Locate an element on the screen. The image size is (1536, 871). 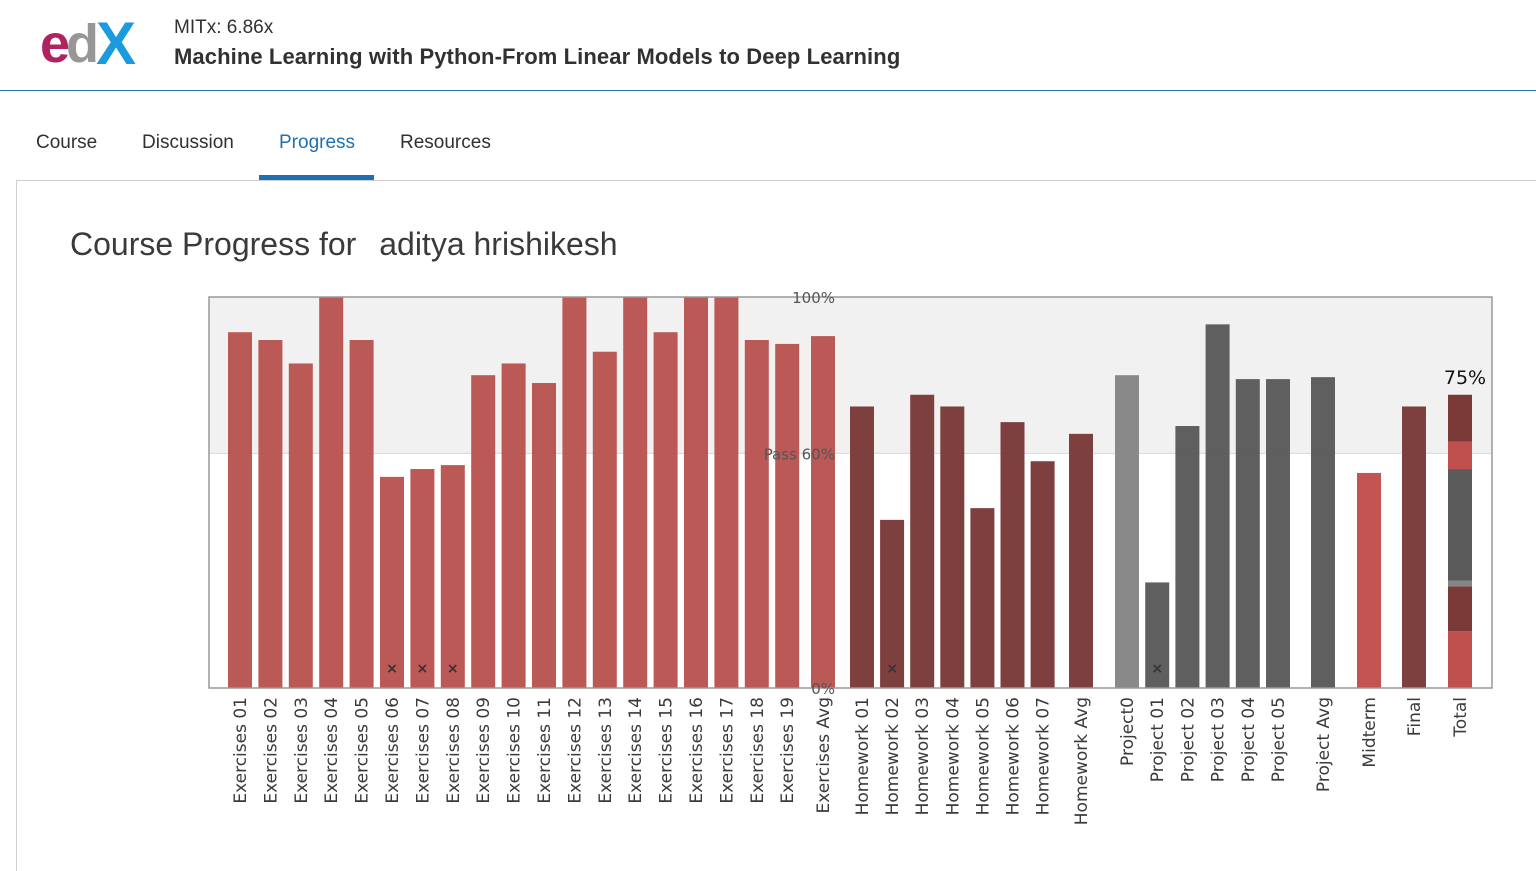
category-label: Project Avg is located at coordinates (1324, 744).